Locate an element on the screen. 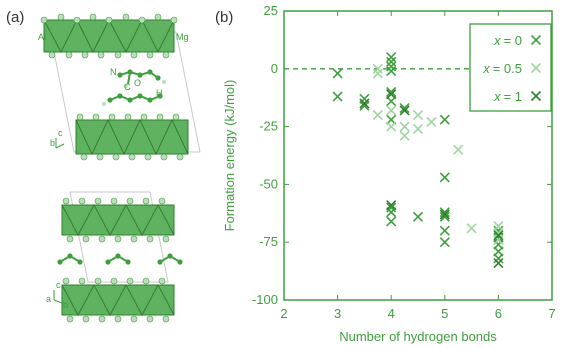  x-tick-label: 4 is located at coordinates (391, 313).